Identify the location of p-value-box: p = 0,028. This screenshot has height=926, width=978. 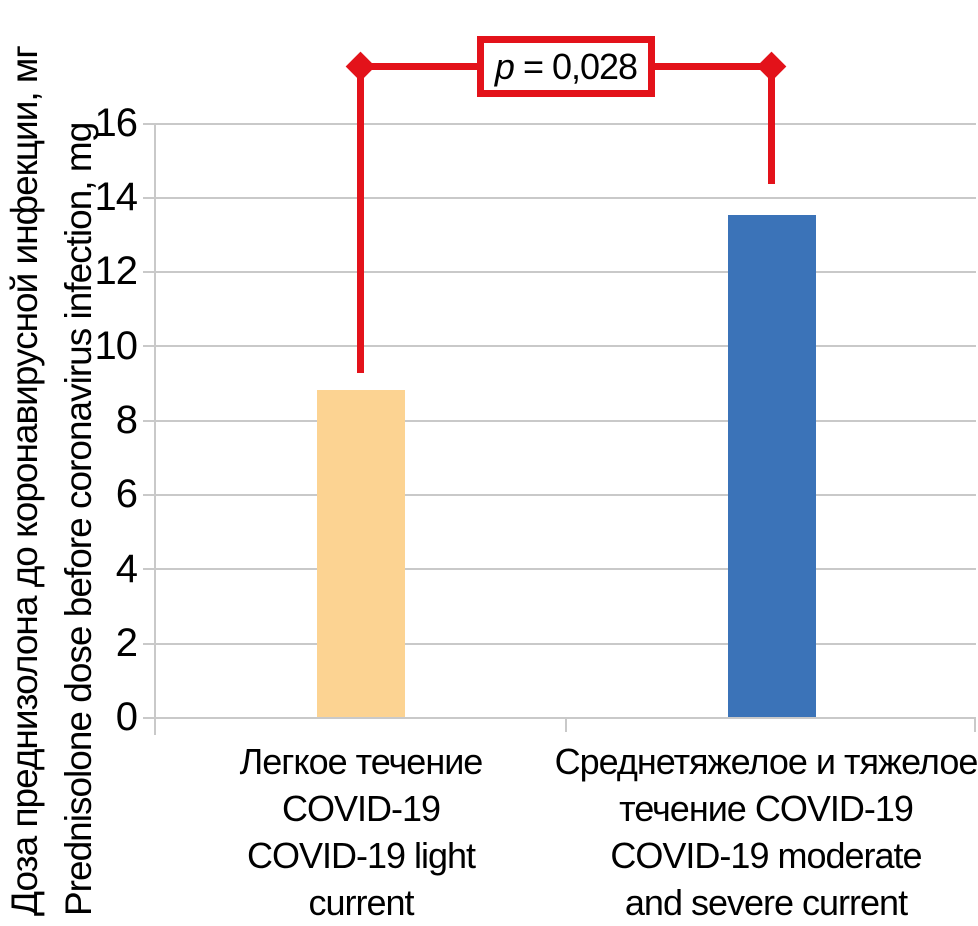
(566, 66).